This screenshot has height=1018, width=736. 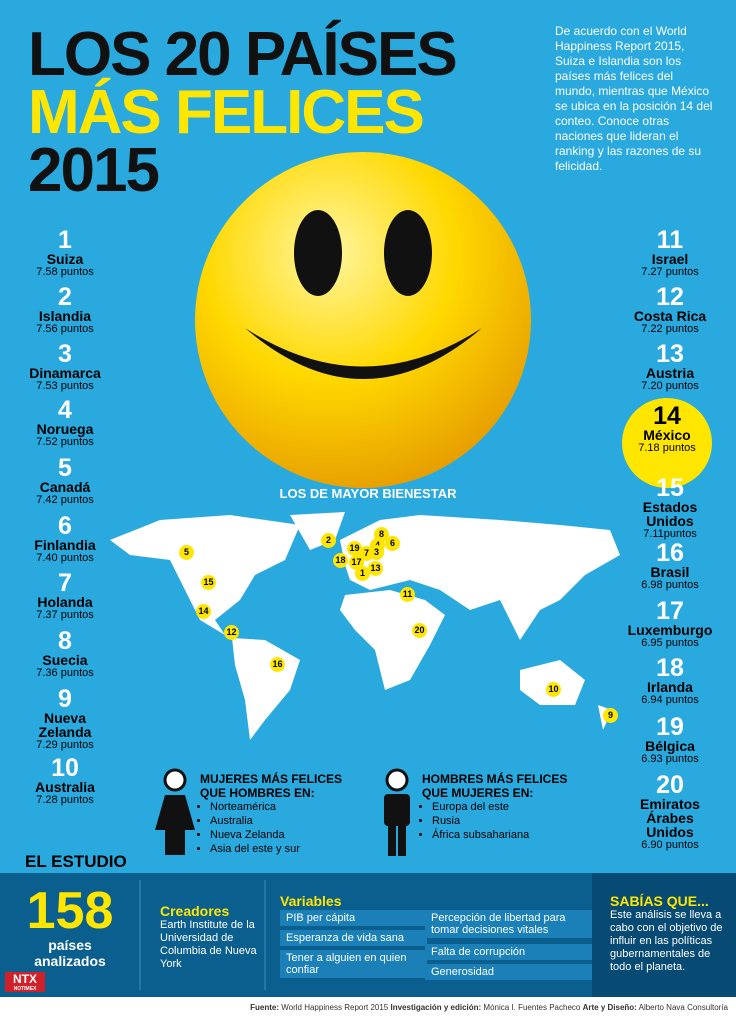 I want to click on rank-number: 8, so click(x=65, y=641).